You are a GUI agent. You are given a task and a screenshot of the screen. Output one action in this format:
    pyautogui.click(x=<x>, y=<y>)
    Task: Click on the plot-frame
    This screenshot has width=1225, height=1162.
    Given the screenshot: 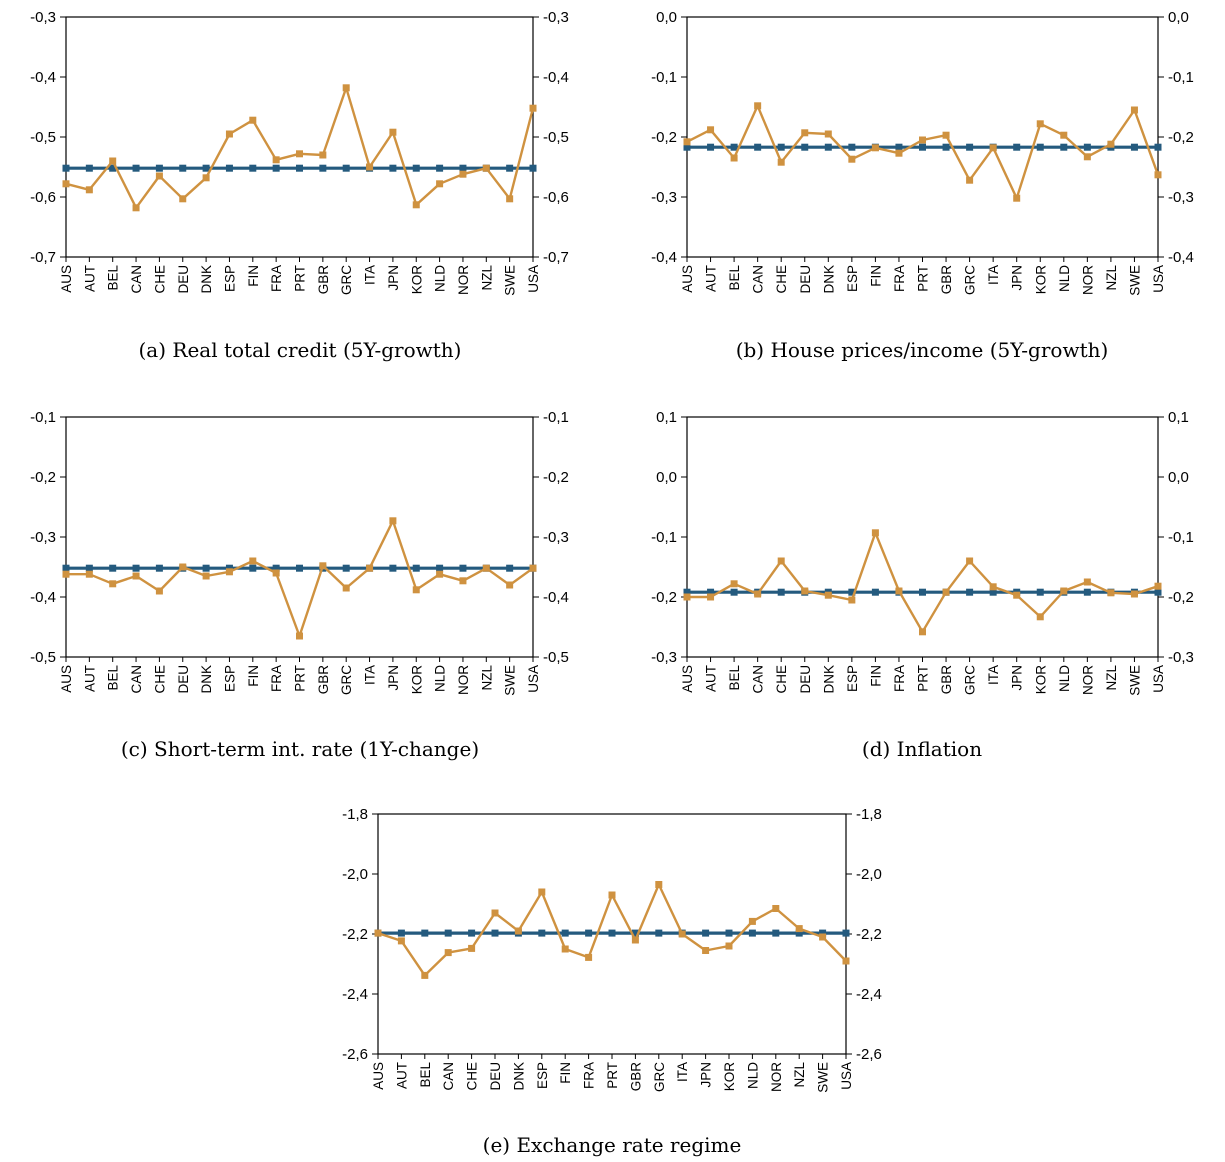 What is the action you would take?
    pyautogui.click(x=299, y=137)
    